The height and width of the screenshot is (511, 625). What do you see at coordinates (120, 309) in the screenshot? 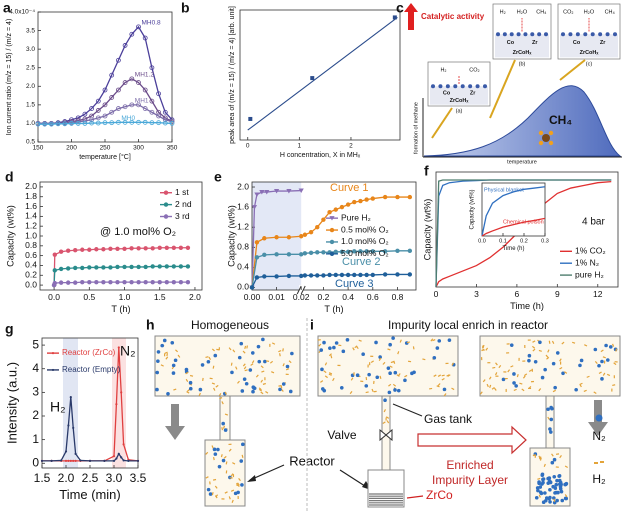
I see `x-axis-label: T (h)` at bounding box center [120, 309].